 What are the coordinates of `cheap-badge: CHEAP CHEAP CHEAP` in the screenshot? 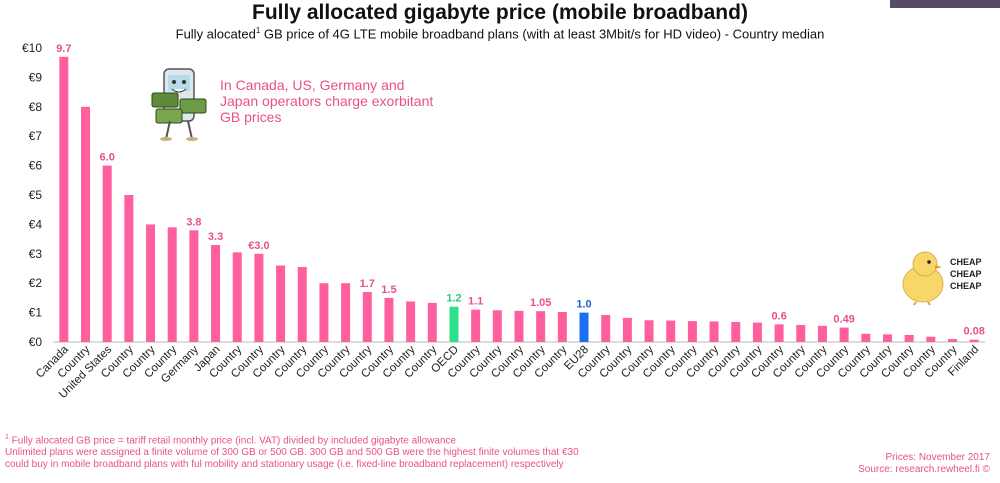 It's located at (975, 274).